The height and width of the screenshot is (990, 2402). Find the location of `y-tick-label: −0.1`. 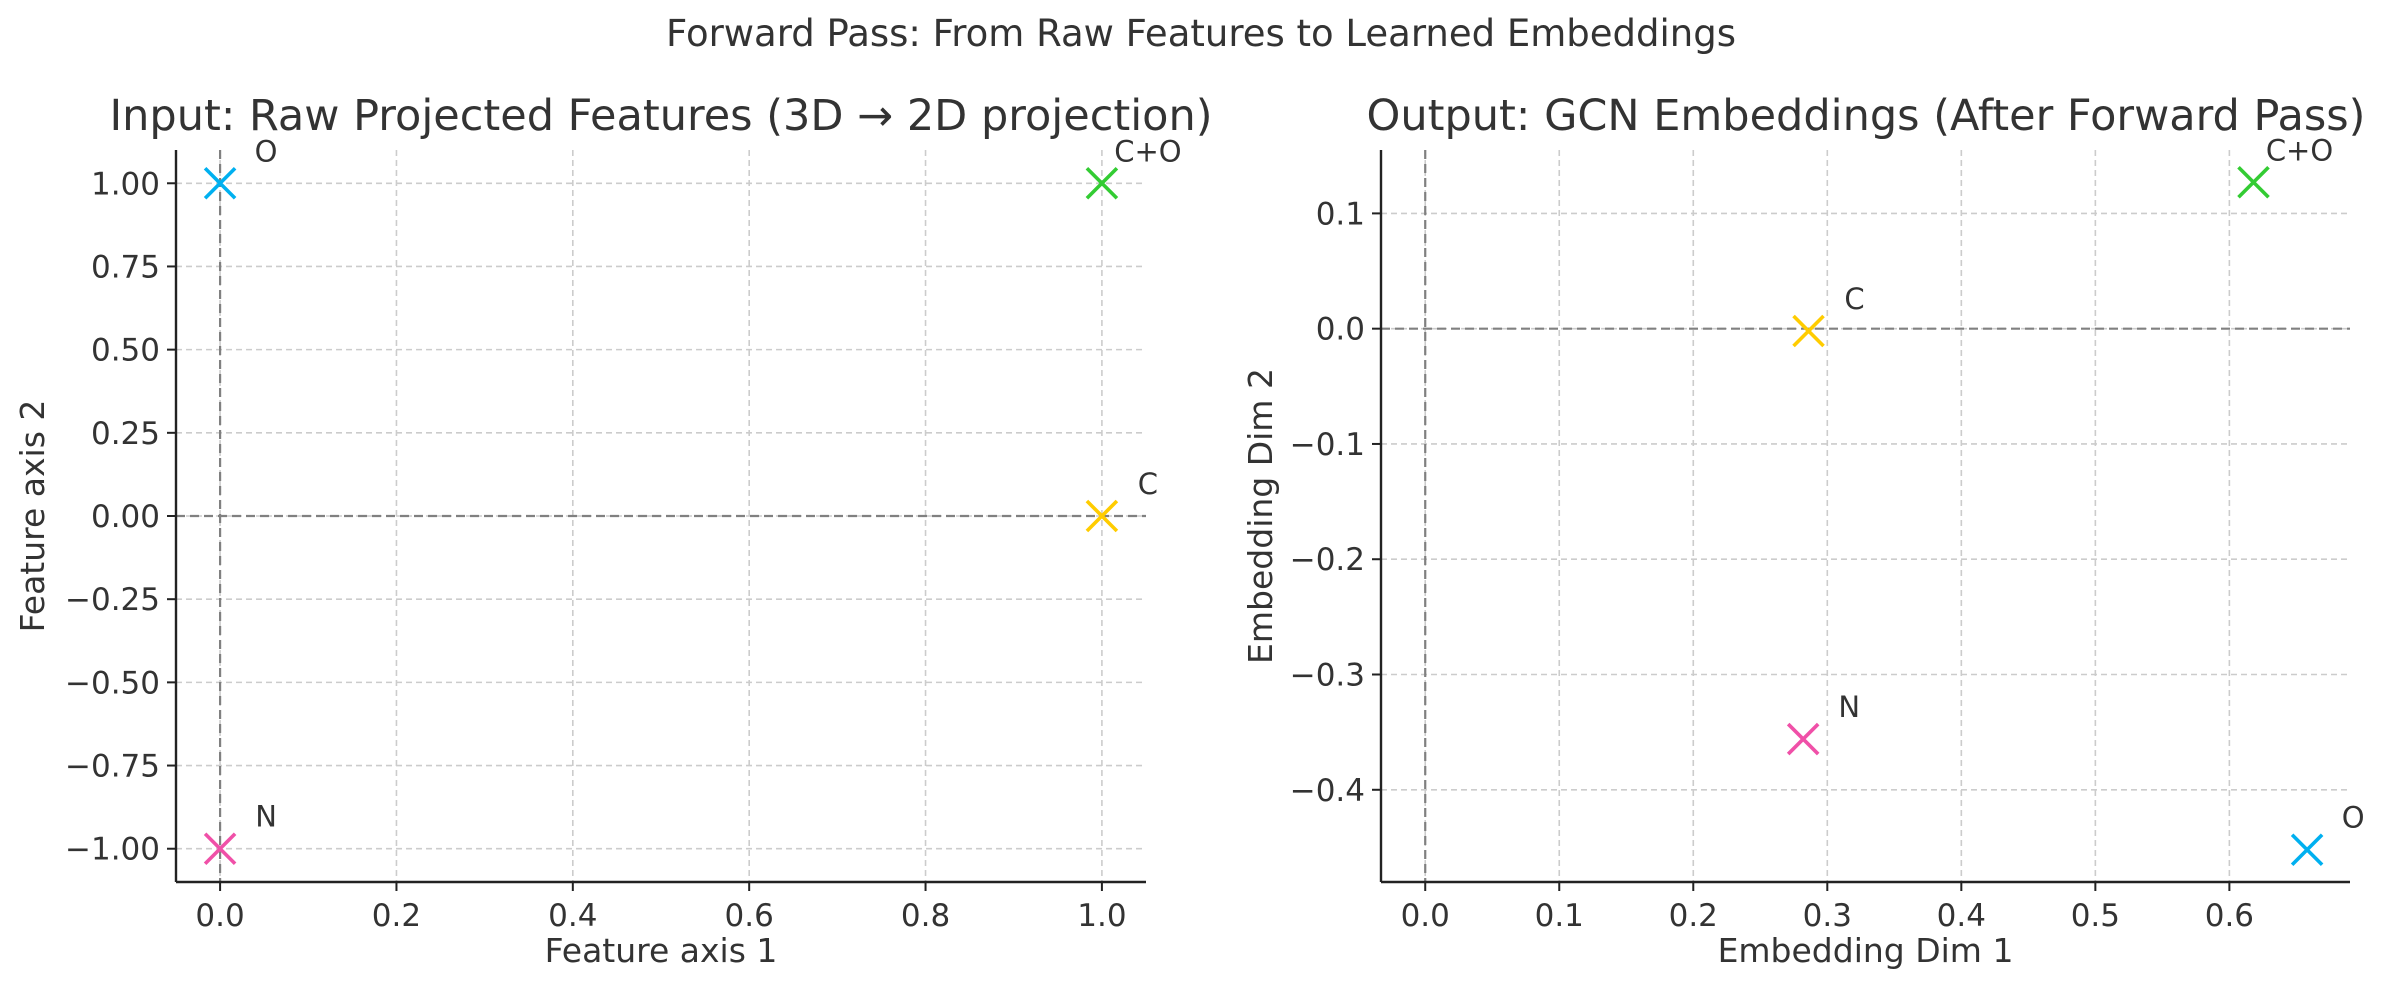

y-tick-label: −0.1 is located at coordinates (1327, 445).